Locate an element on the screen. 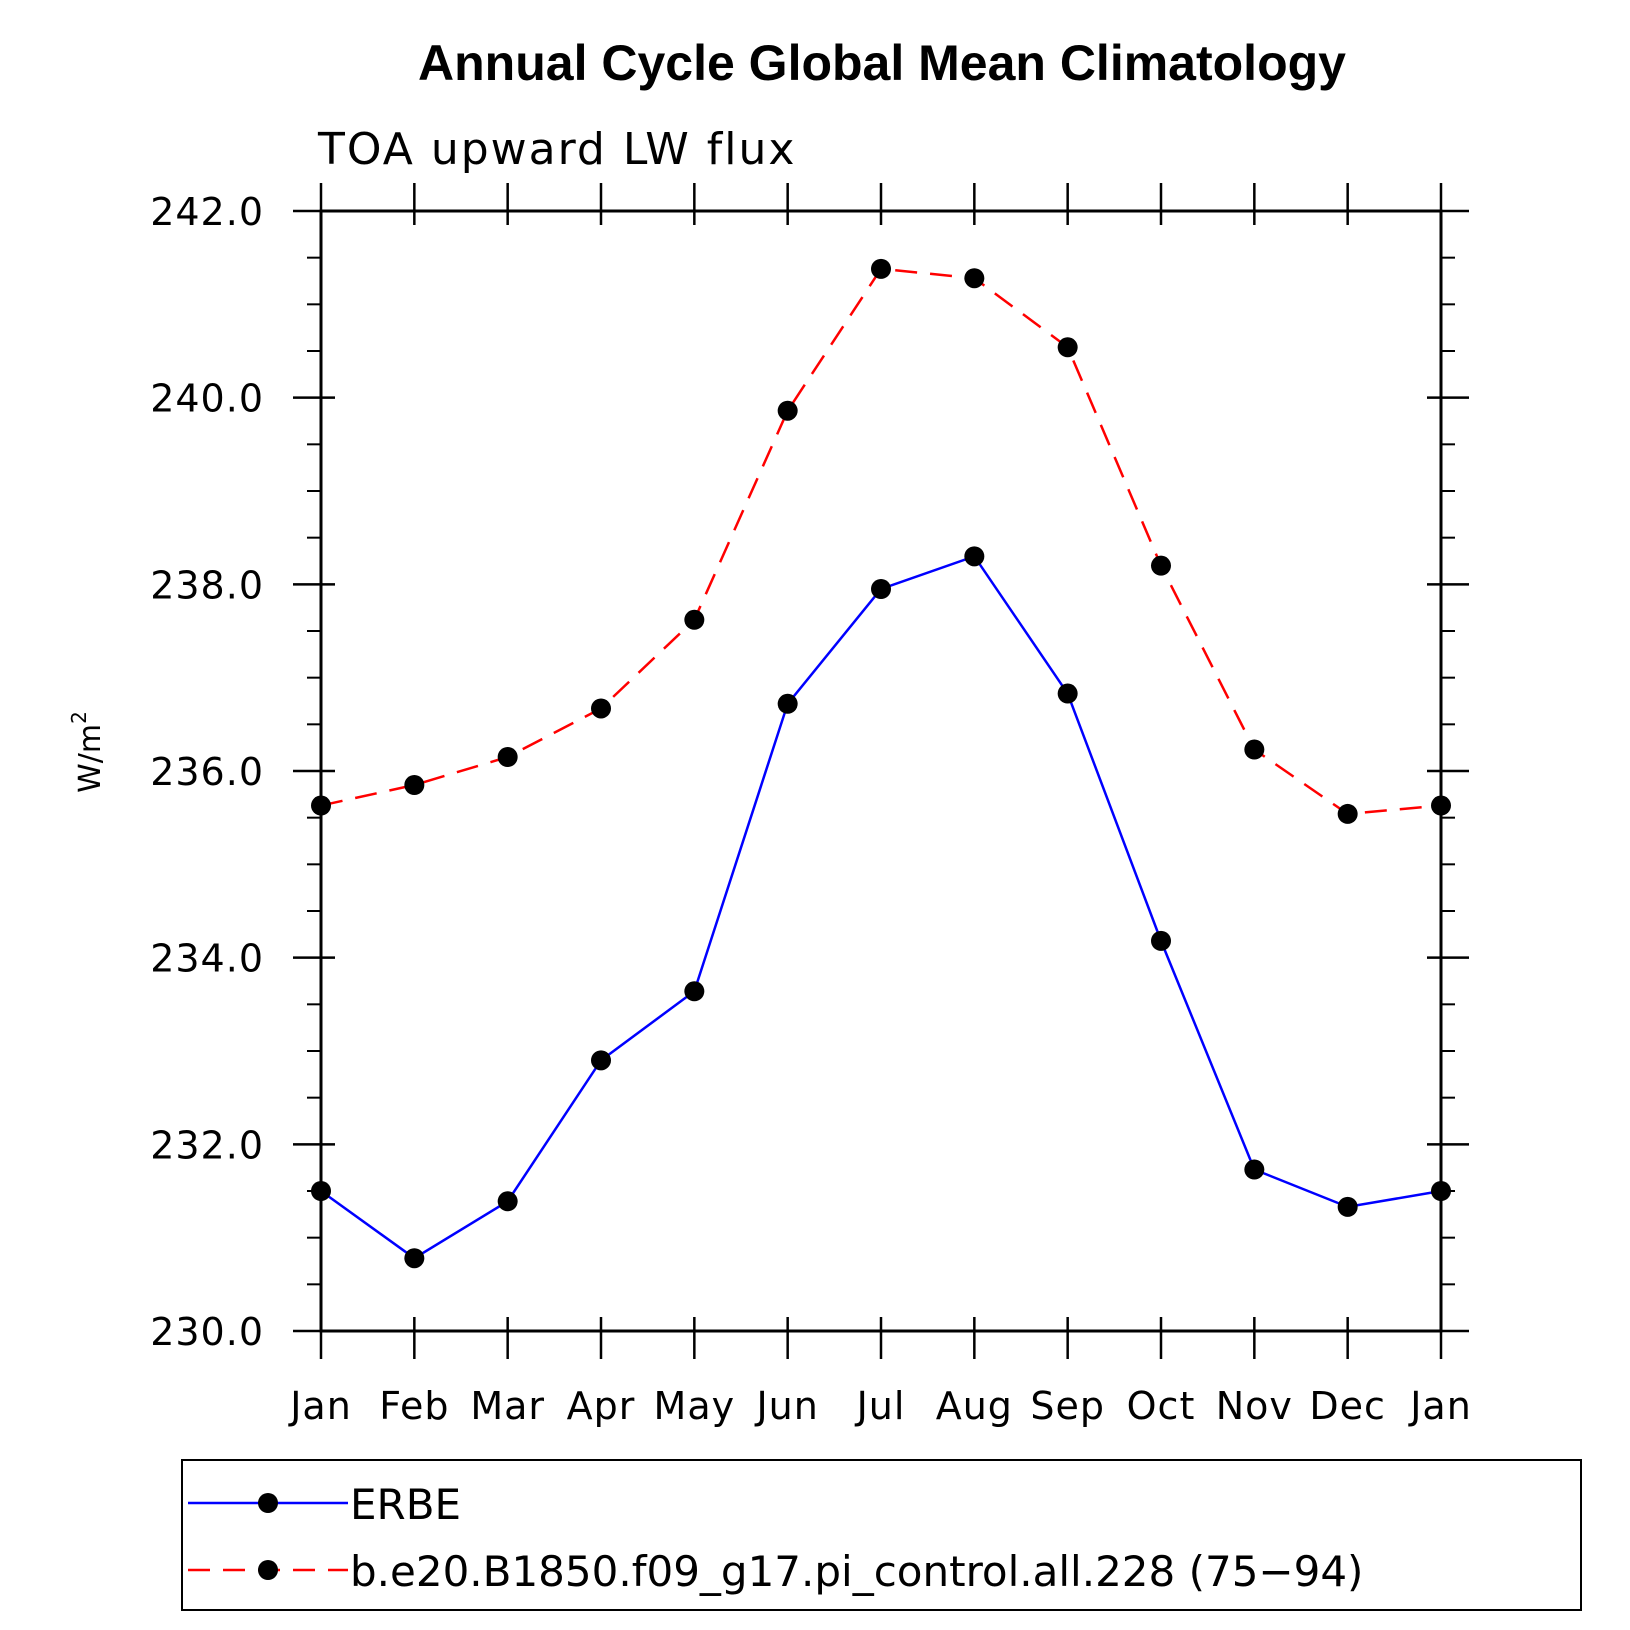  y-axis-label: W/m2 is located at coordinates (87, 752).